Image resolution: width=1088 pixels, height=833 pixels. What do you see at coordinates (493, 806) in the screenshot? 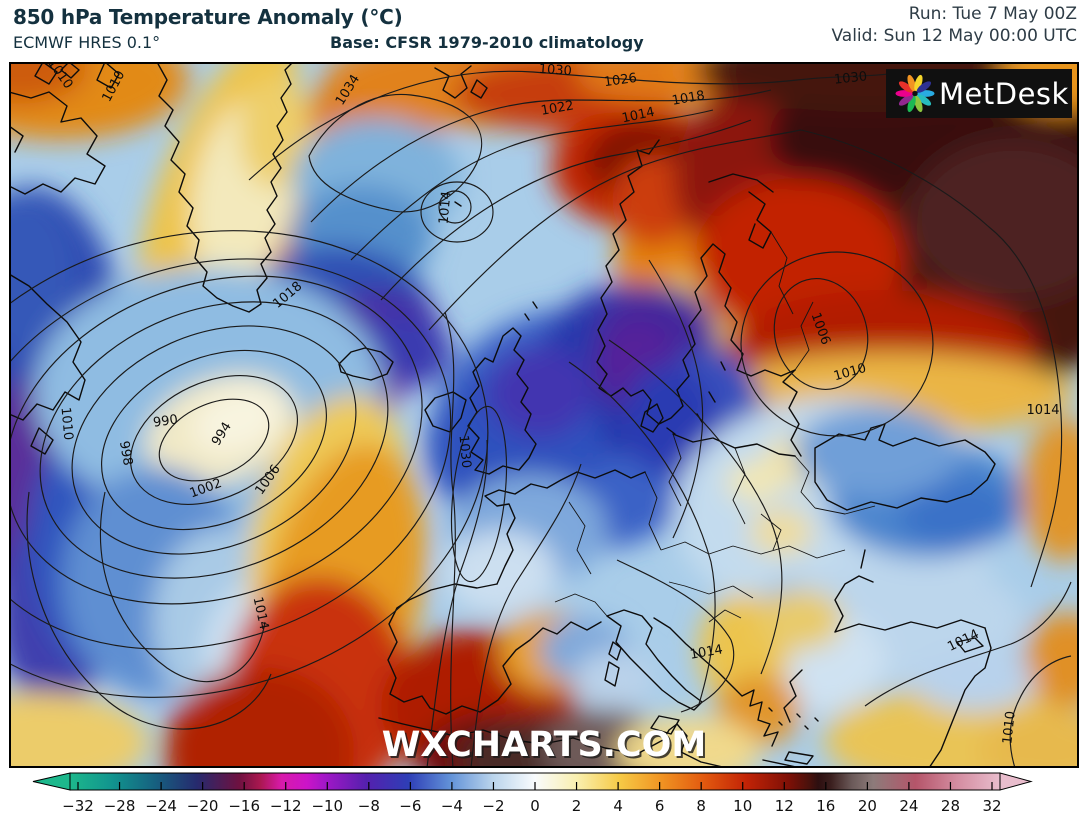
I see `svg-text: −2` at bounding box center [493, 806].